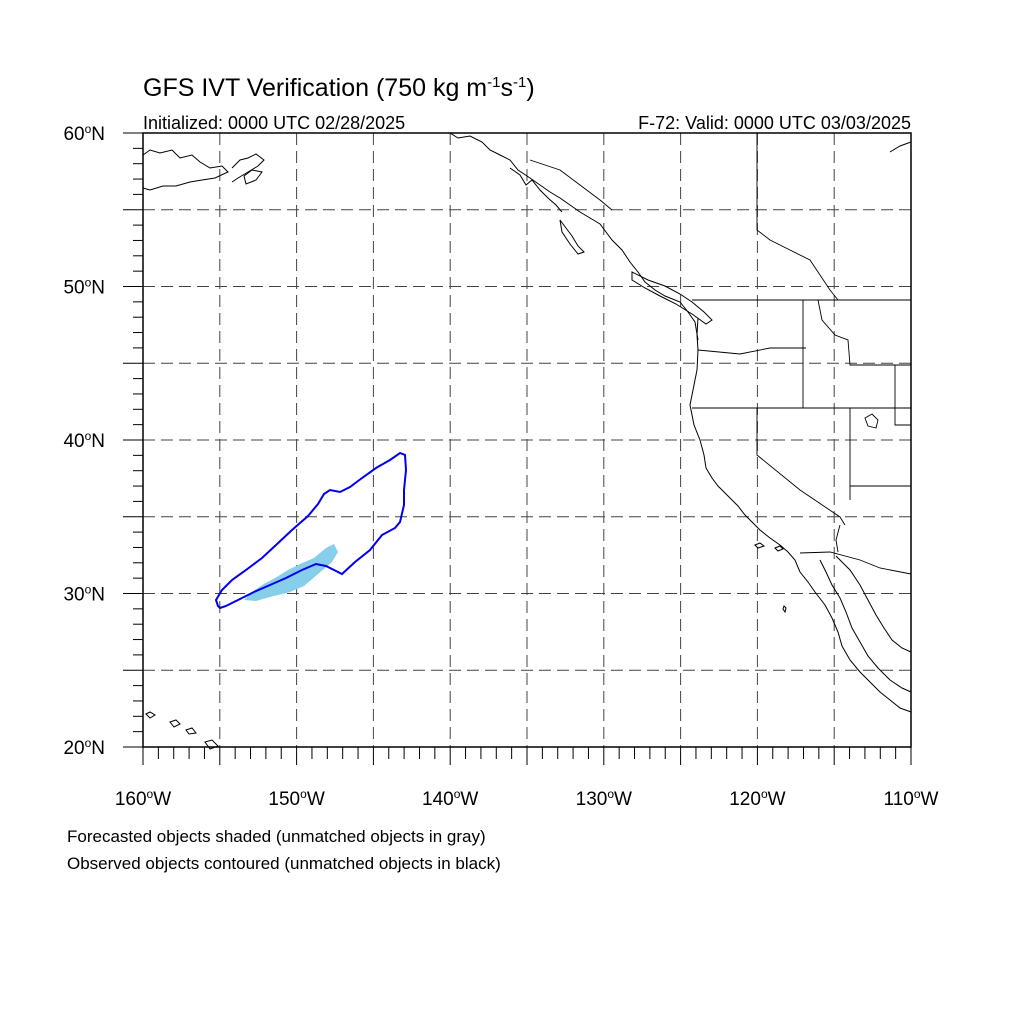  I want to click on initialized-label: Initialized: 0000 UTC 02/28/2025, so click(274, 123).